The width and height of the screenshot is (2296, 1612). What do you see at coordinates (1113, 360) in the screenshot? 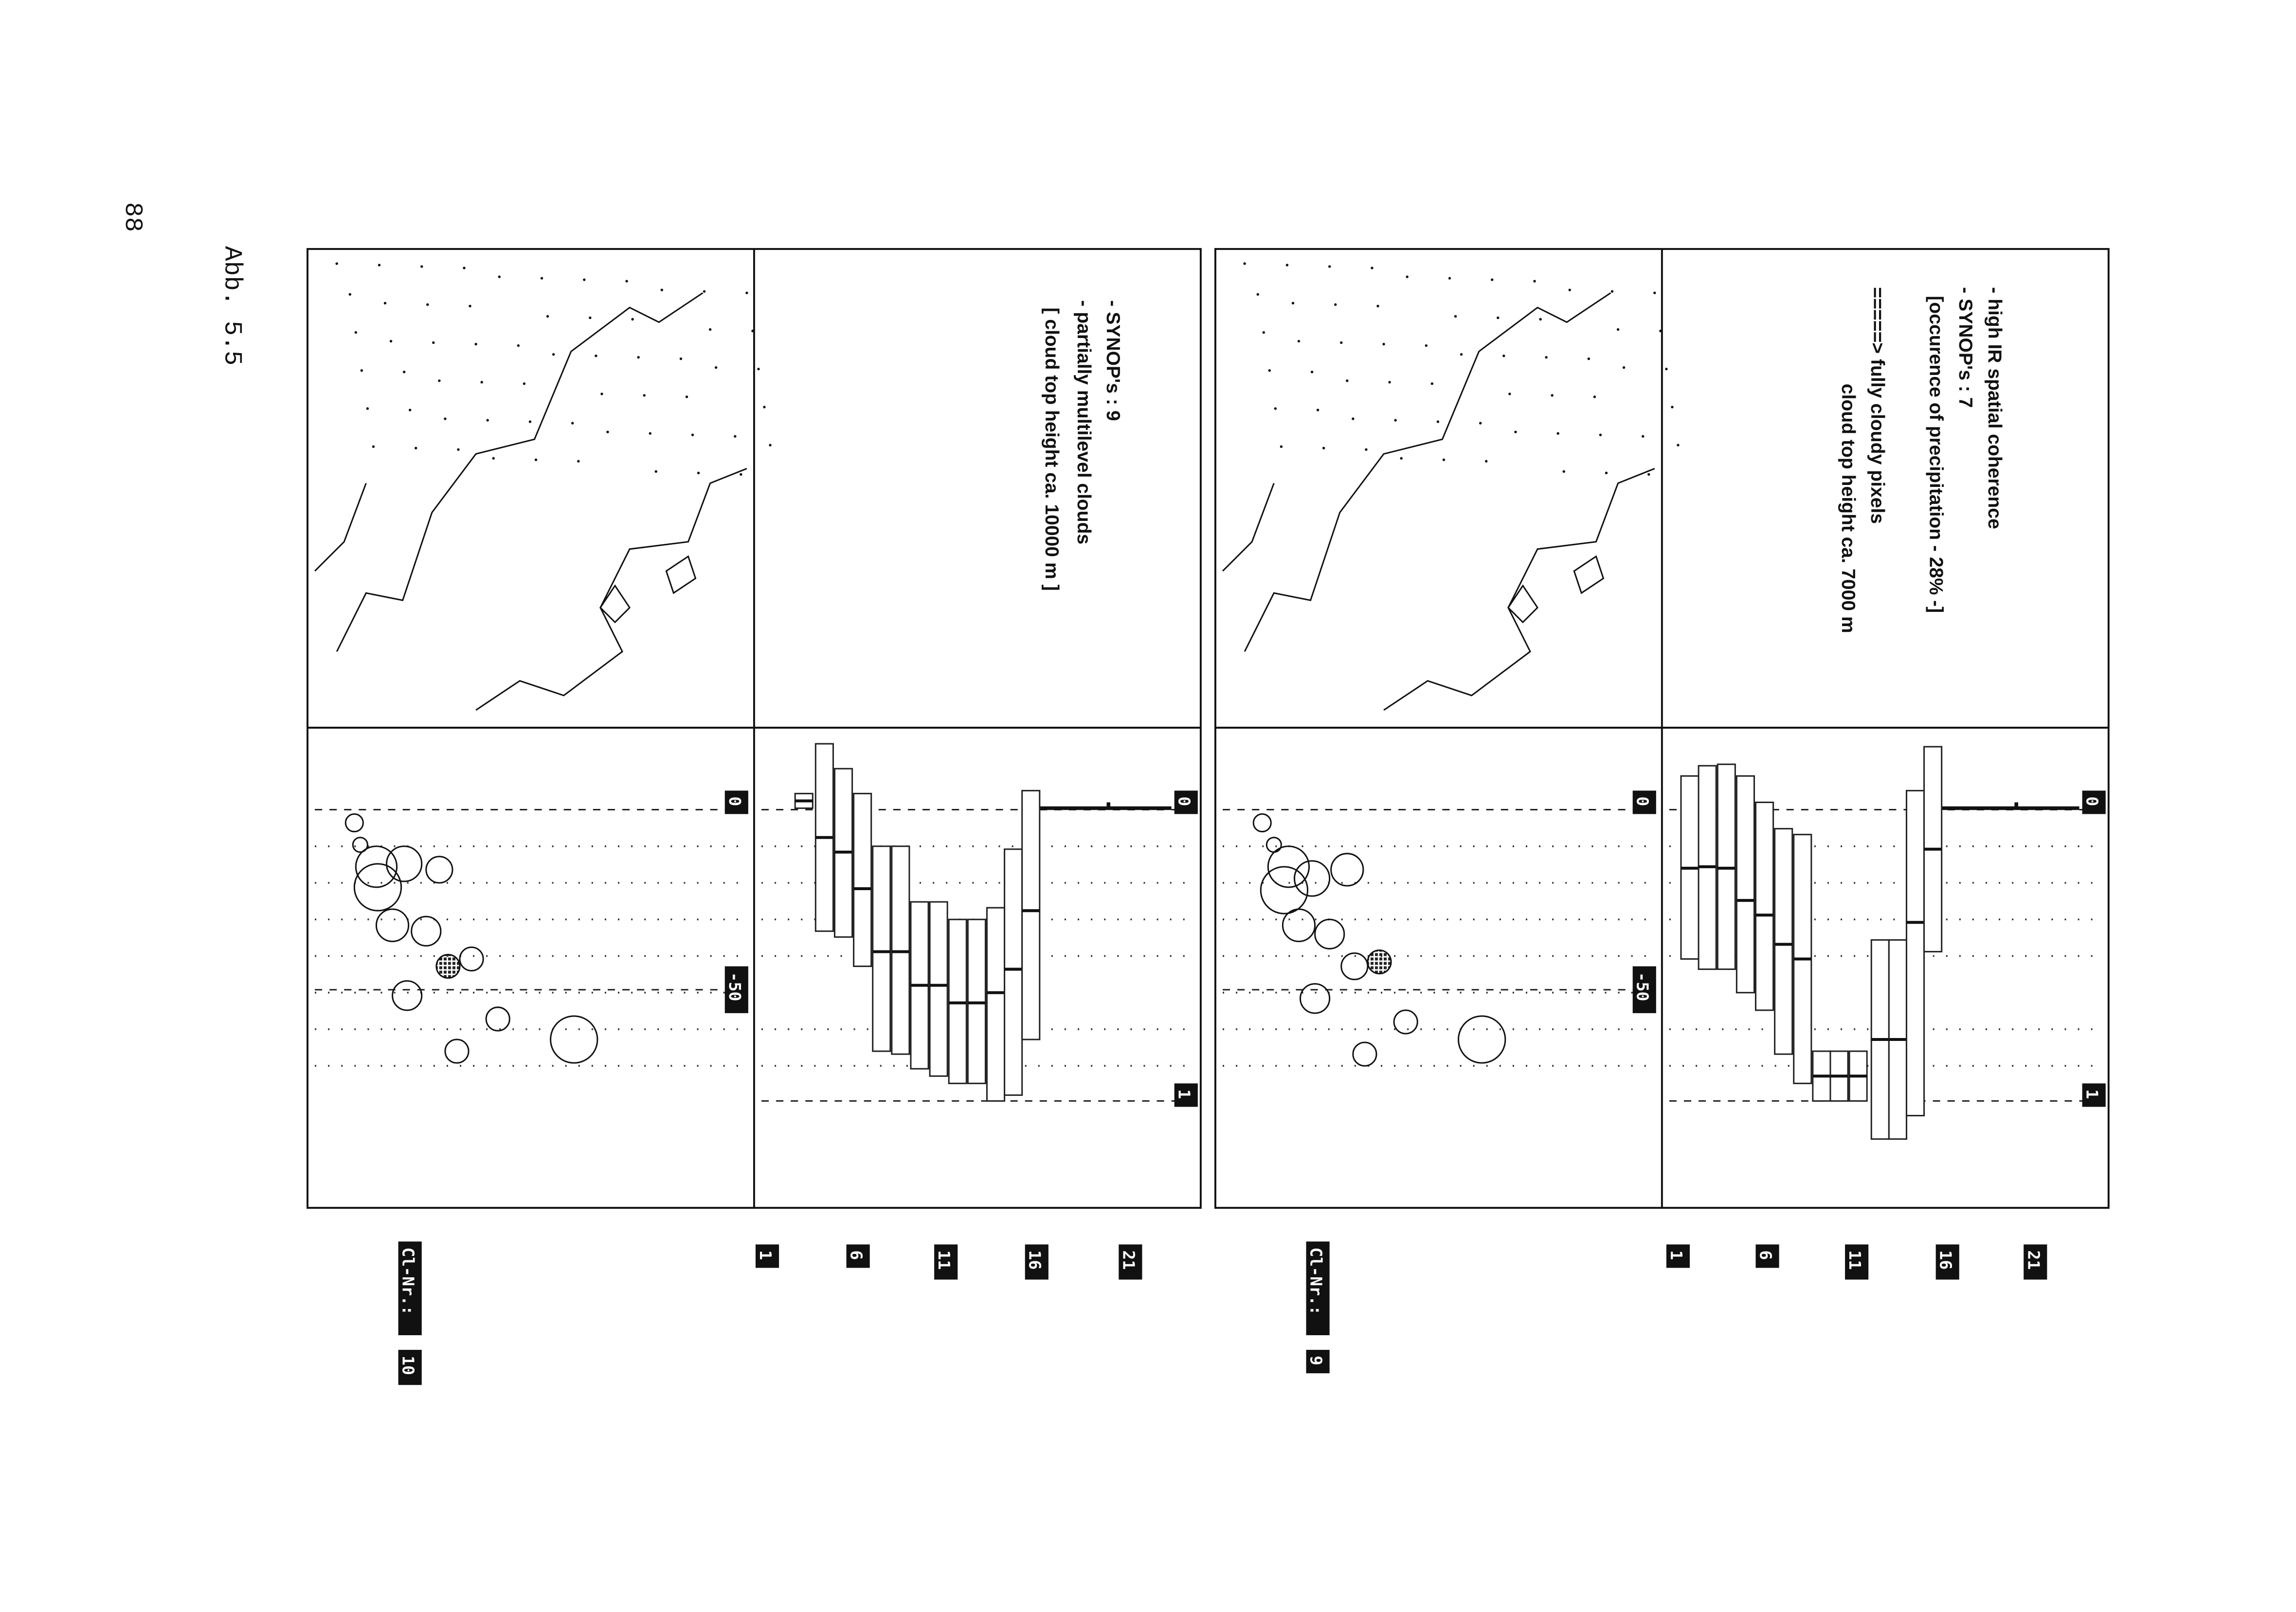
I see `note-line: - SYNOP's : 9` at bounding box center [1113, 360].